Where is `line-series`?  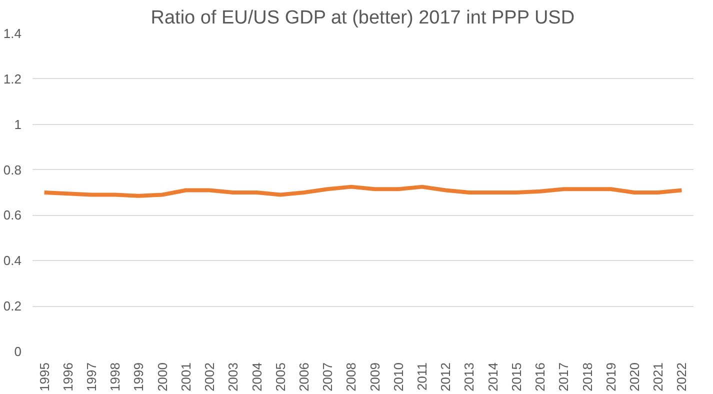 line-series is located at coordinates (363, 191).